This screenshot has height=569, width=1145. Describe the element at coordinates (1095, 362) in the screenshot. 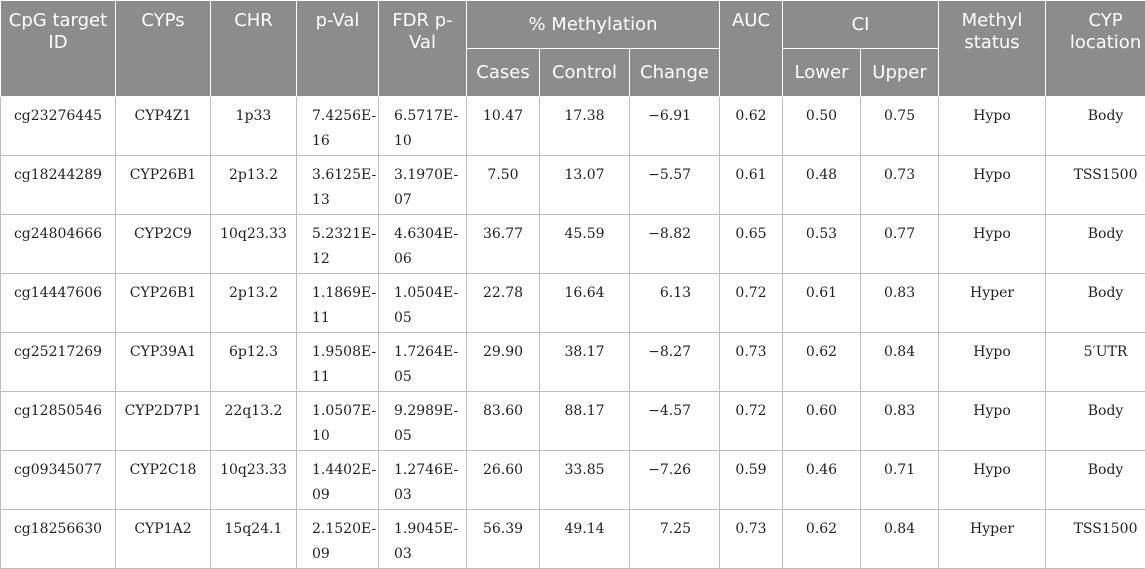

I see `cell-cyp-location: 5′UTR` at that location.